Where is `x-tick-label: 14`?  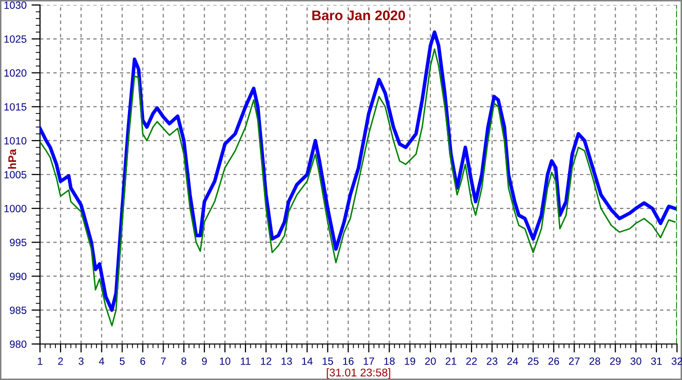
x-tick-label: 14 is located at coordinates (307, 361).